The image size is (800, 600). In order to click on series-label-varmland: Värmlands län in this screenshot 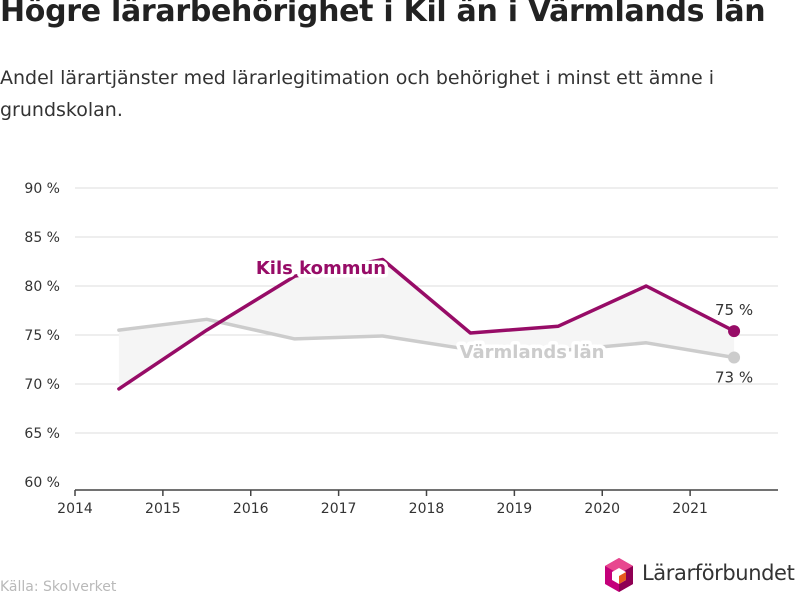, I will do `click(532, 352)`.